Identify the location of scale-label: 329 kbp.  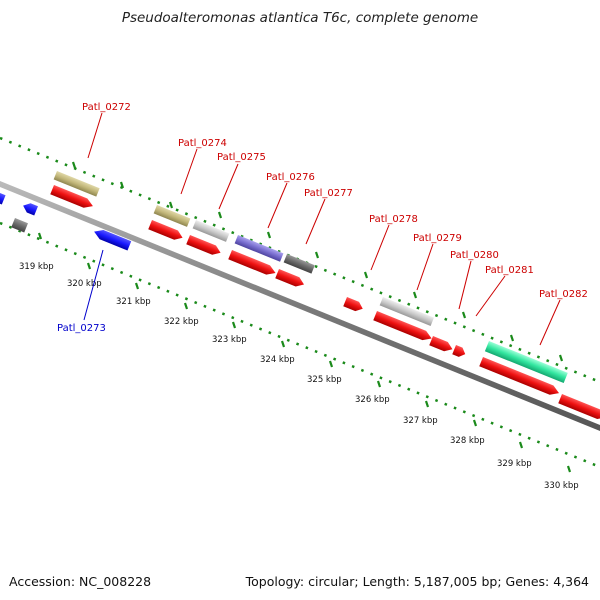
(514, 464).